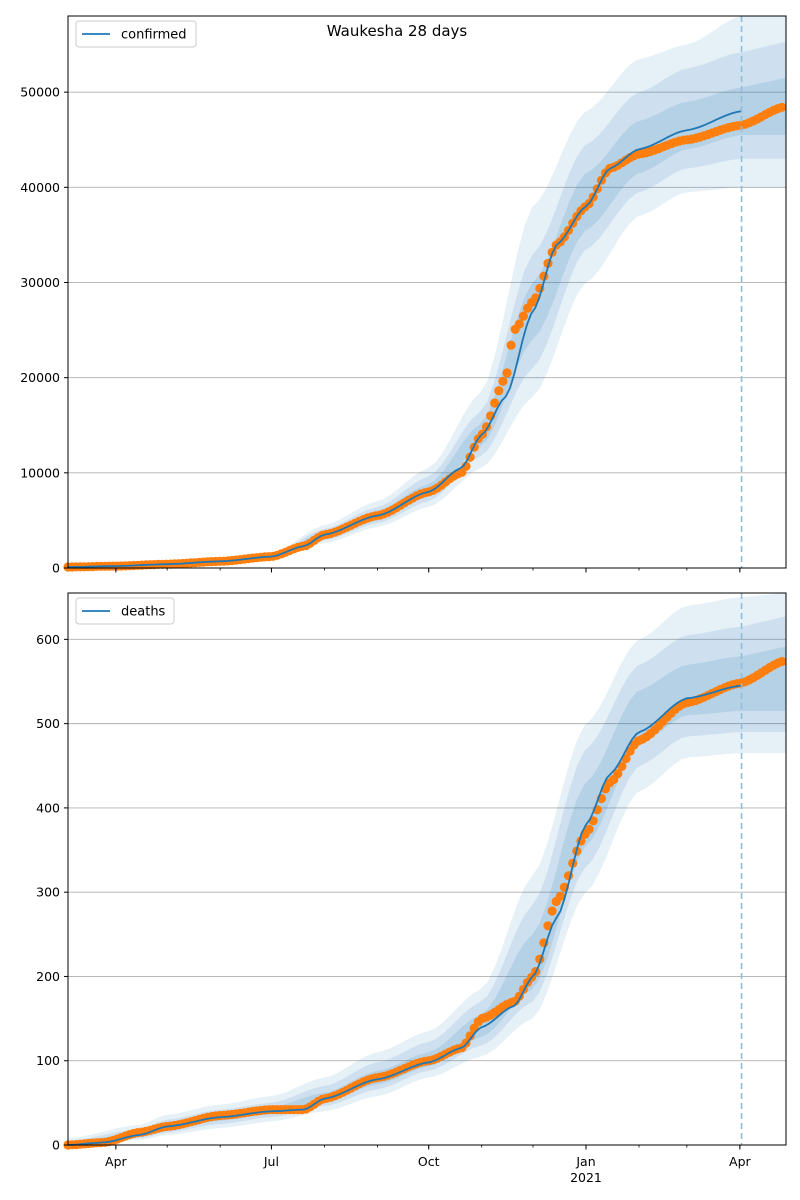 This screenshot has height=1200, width=800. What do you see at coordinates (48, 639) in the screenshot?
I see `deaths-y-tick-label: 600` at bounding box center [48, 639].